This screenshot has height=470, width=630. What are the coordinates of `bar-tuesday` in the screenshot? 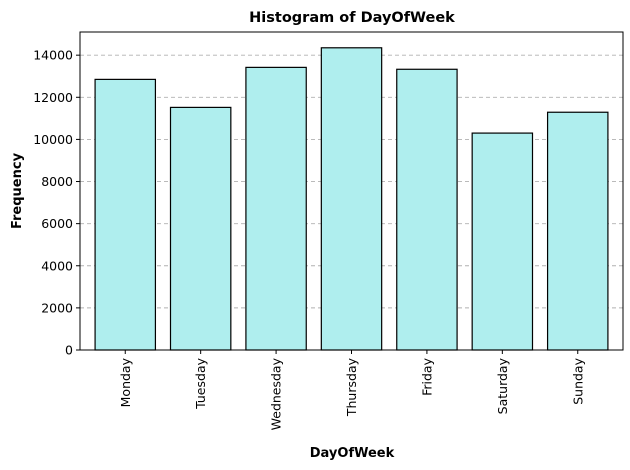 It's located at (200, 228).